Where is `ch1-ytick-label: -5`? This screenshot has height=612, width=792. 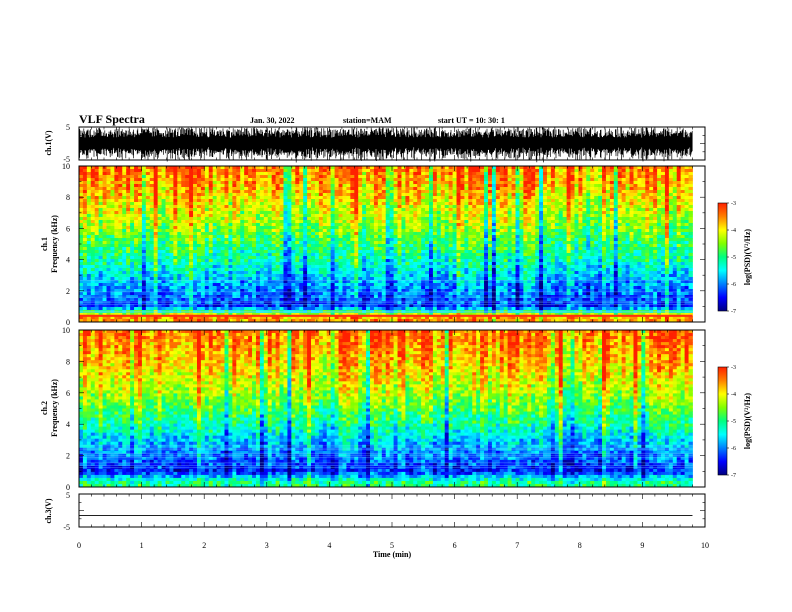
ch1-ytick-label: -5 is located at coordinates (66, 159).